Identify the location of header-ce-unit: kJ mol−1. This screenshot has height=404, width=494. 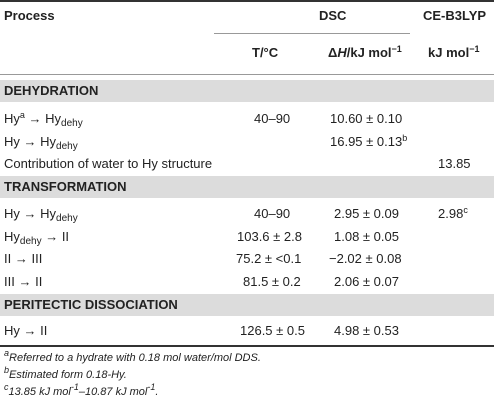
(454, 52).